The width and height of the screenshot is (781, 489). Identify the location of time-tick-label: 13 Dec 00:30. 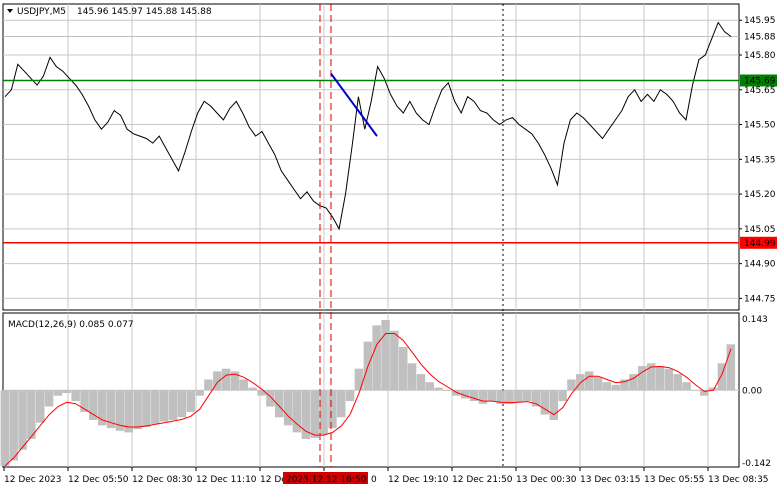
(546, 480).